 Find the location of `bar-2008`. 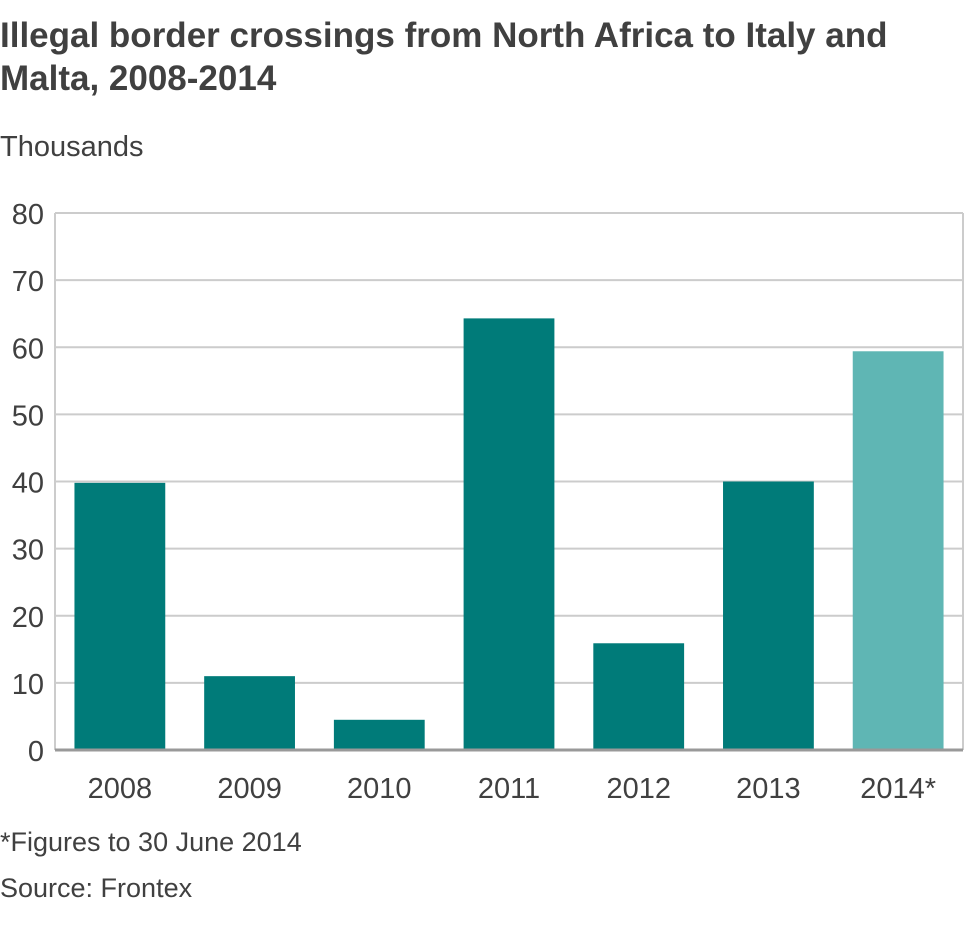

bar-2008 is located at coordinates (120, 616).